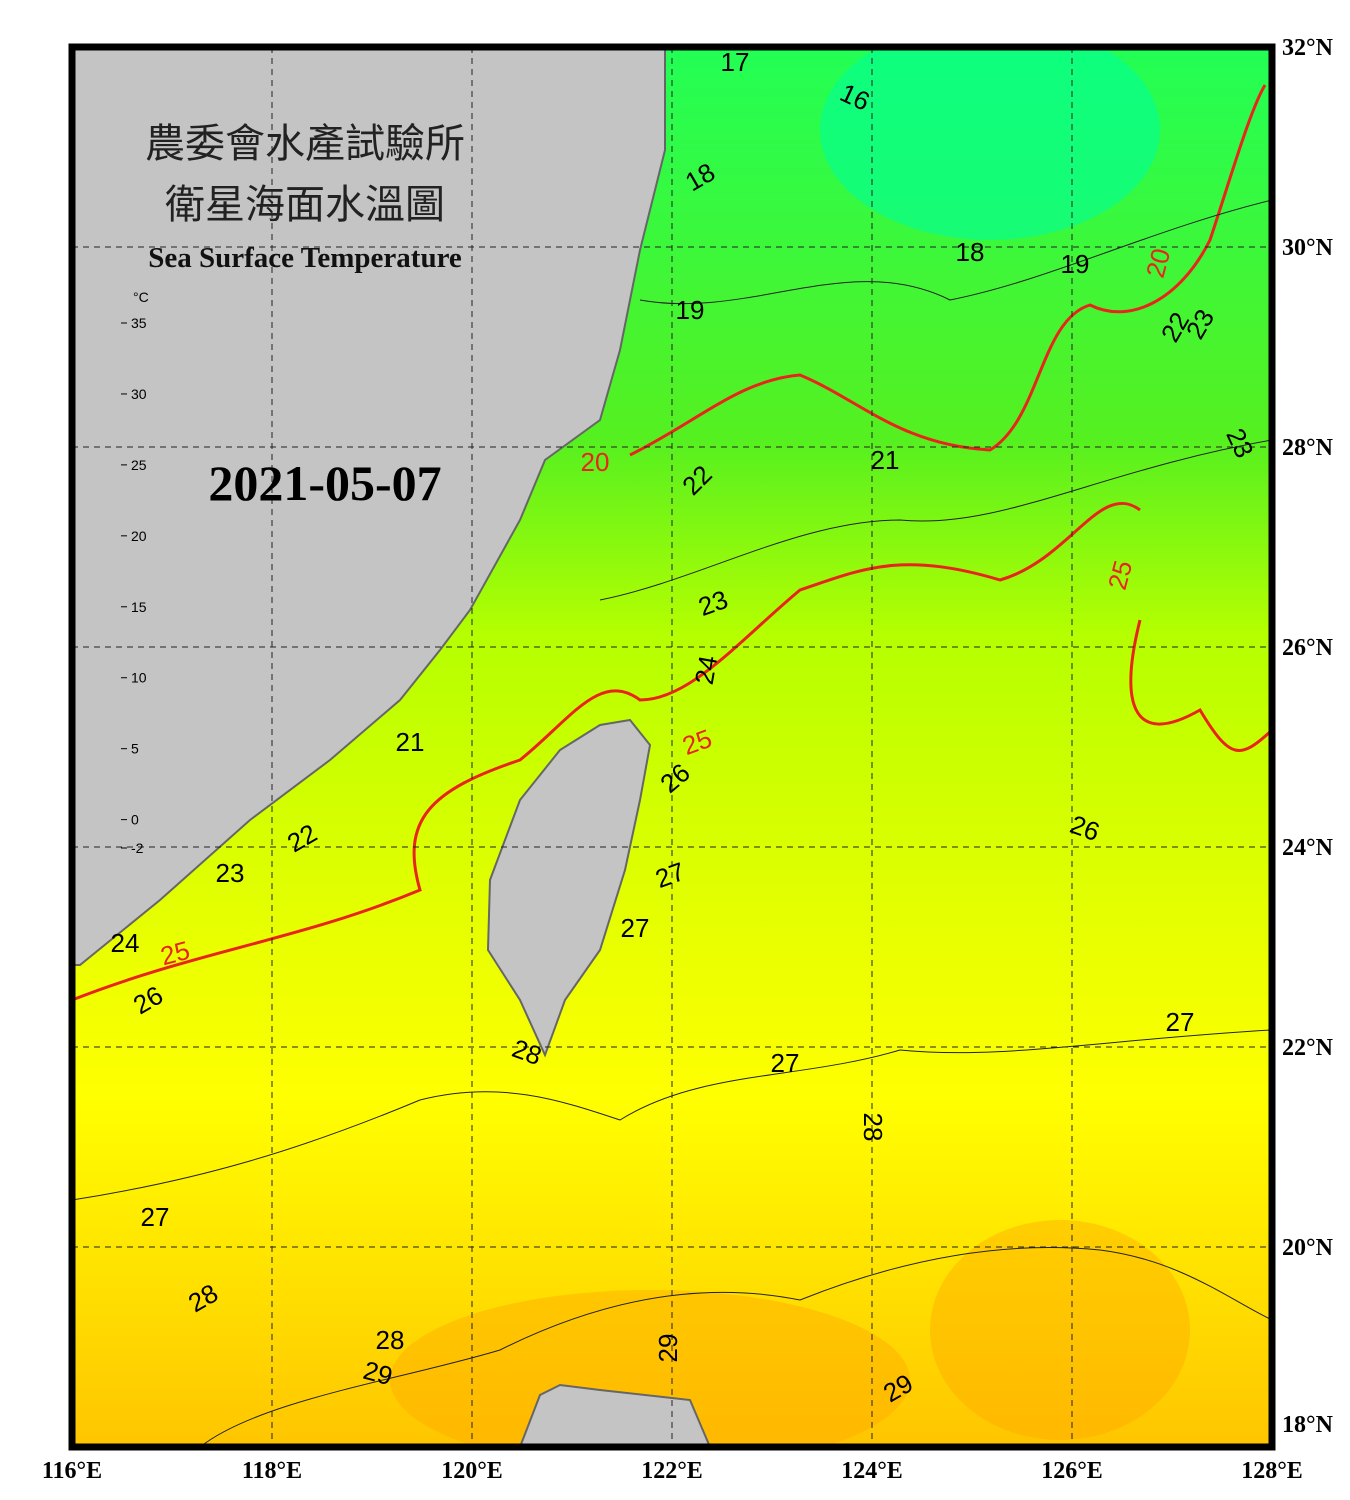  I want to click on colorbar-tick-label: 15, so click(139, 607).